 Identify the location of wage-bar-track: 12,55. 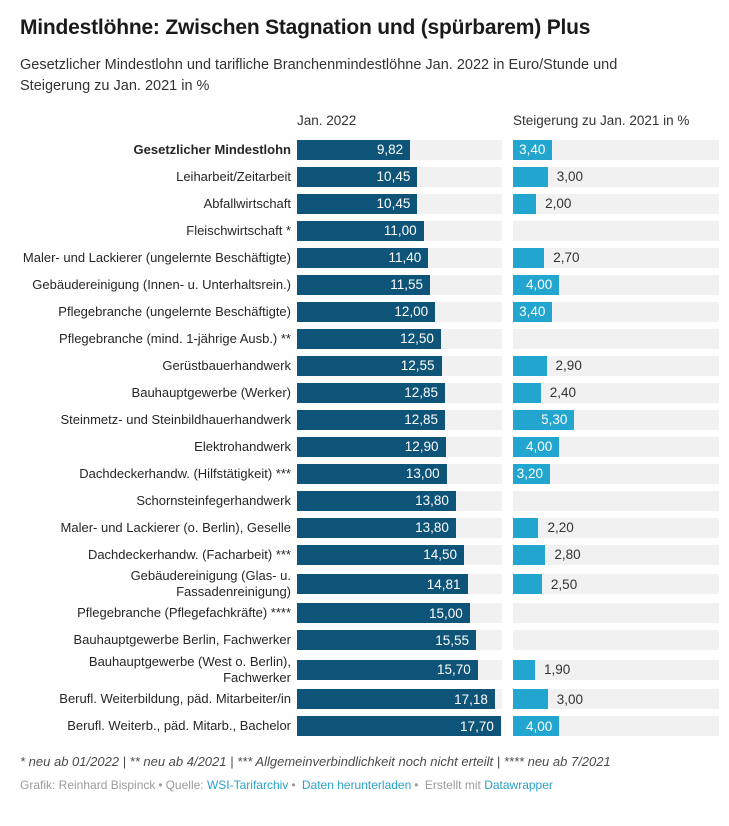
(399, 365).